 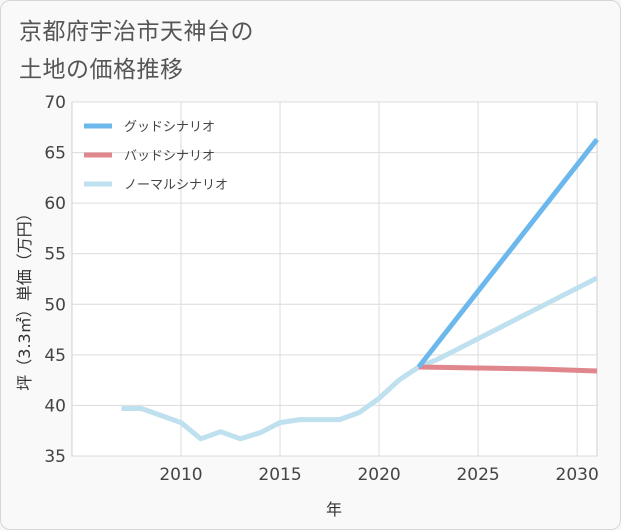 What do you see at coordinates (55, 255) in the screenshot?
I see `y-tick-label: 55` at bounding box center [55, 255].